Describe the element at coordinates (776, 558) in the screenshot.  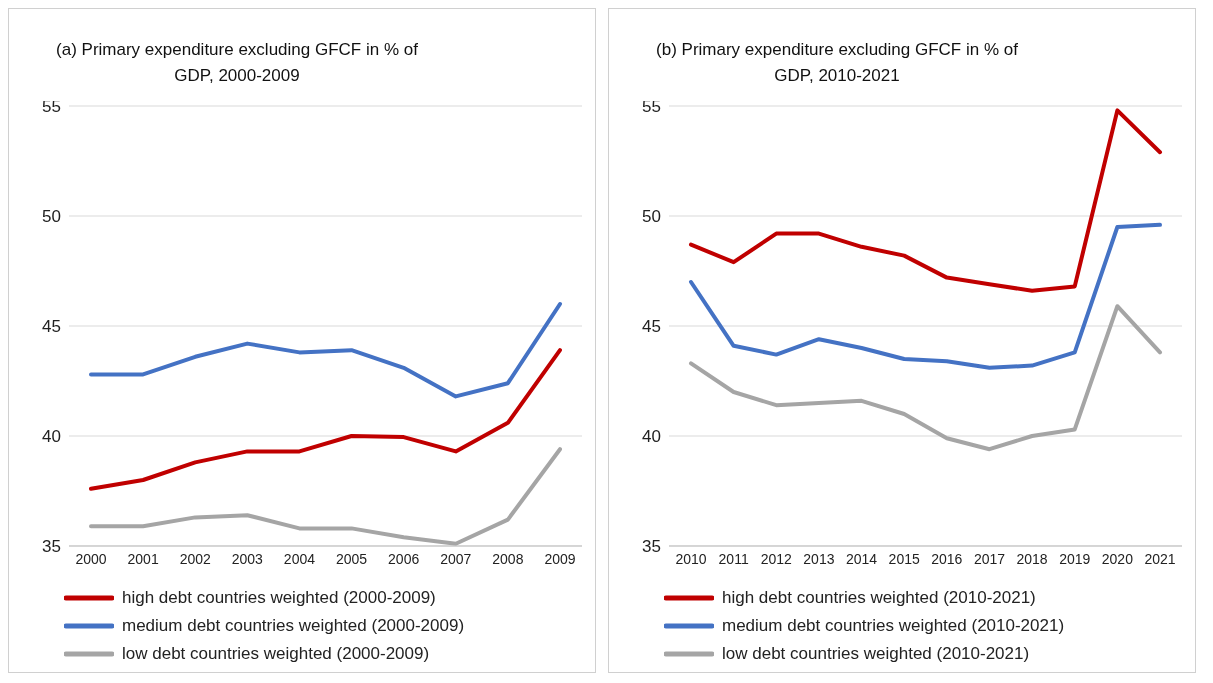
I see `x-tick-label: 2012` at that location.